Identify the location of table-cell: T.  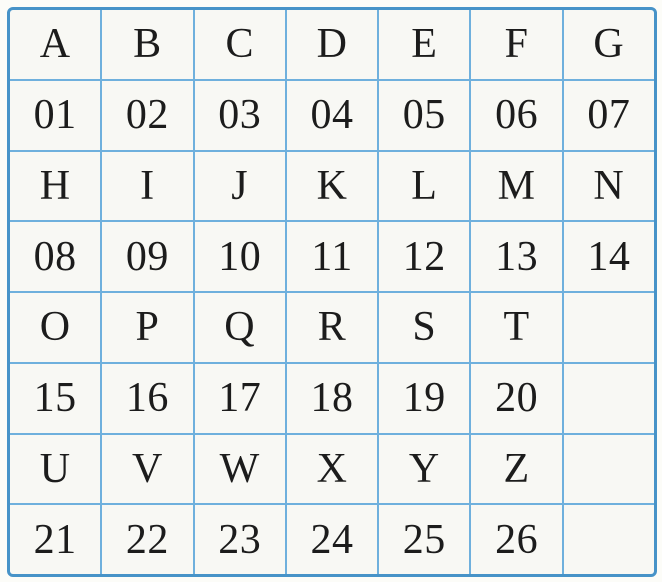
(516, 327).